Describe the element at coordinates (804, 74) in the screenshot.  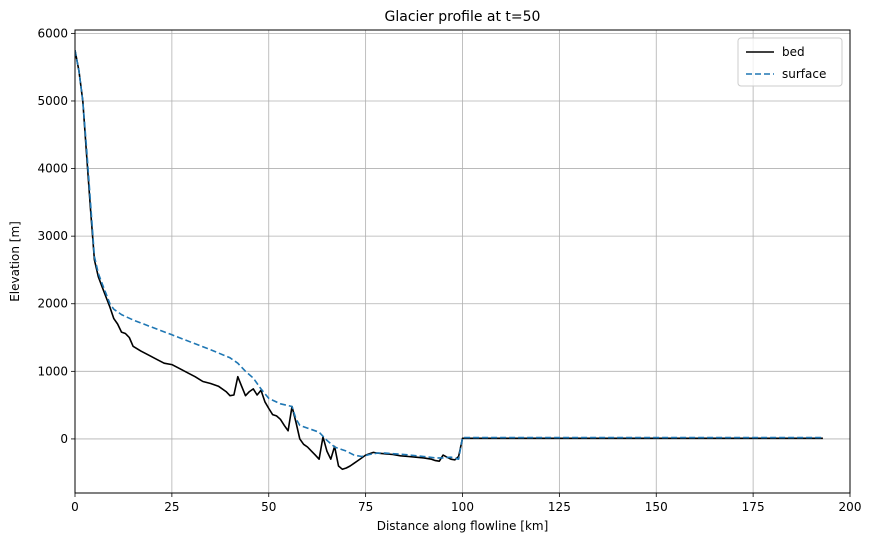
I see `legend-label-surface: surface` at that location.